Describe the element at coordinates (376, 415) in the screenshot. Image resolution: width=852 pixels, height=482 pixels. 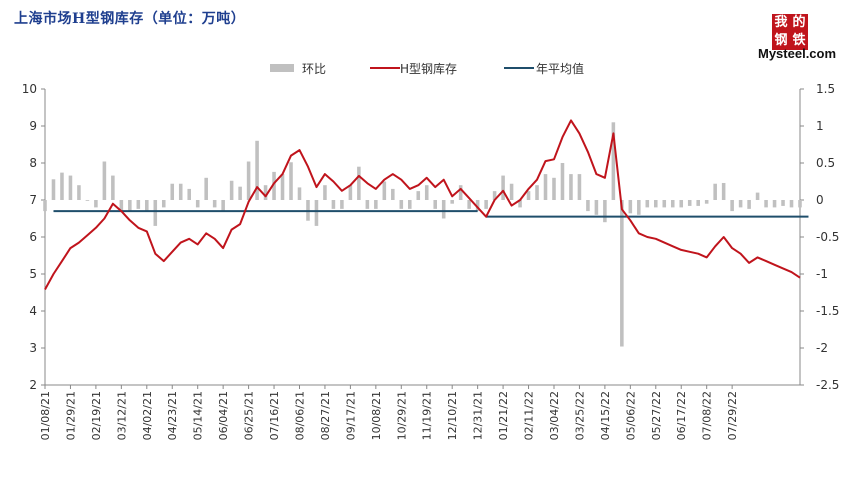
I see `x-tick-label: 10/08/21` at that location.